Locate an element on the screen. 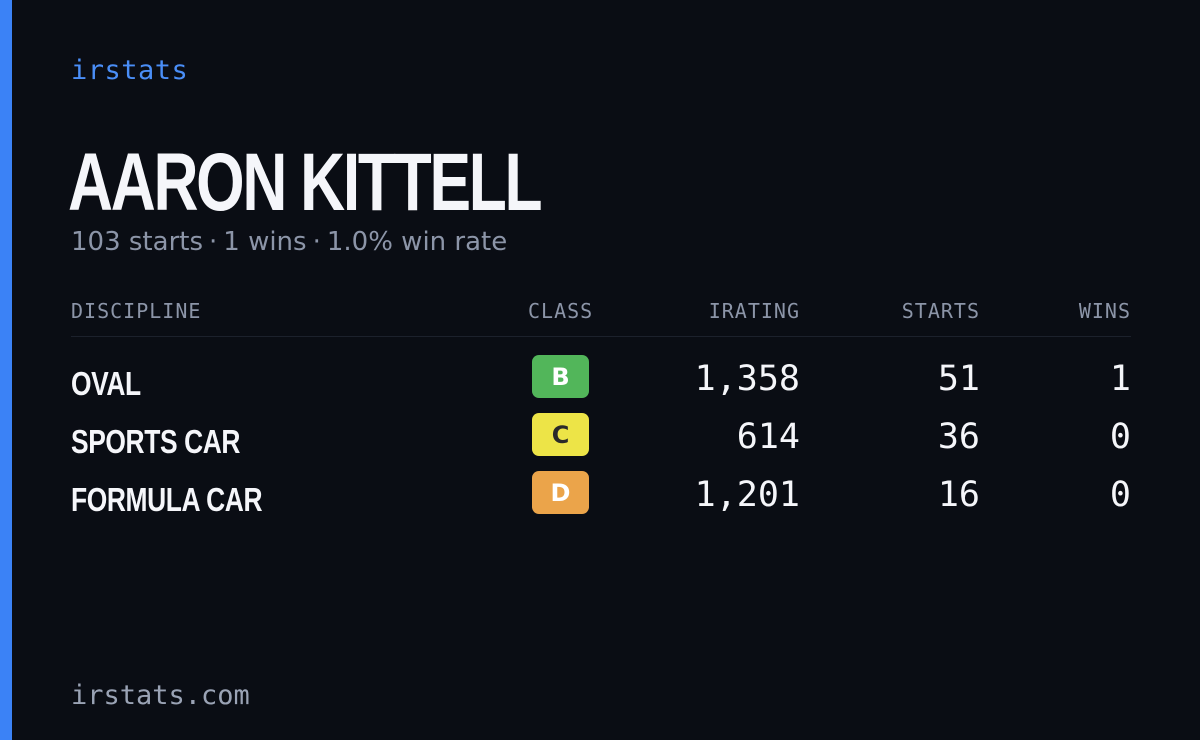 The height and width of the screenshot is (740, 1200). discipline-name: FORMULA CAR is located at coordinates (167, 499).